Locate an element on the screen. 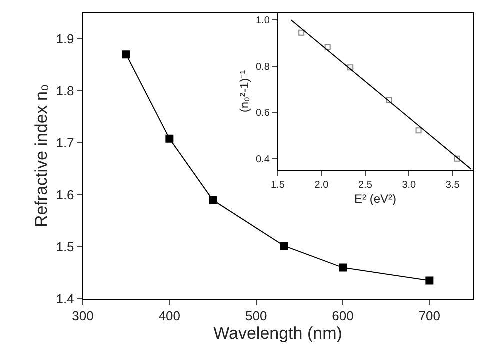 Image resolution: width=498 pixels, height=356 pixels. x-tick-label: 2.0 is located at coordinates (322, 186).